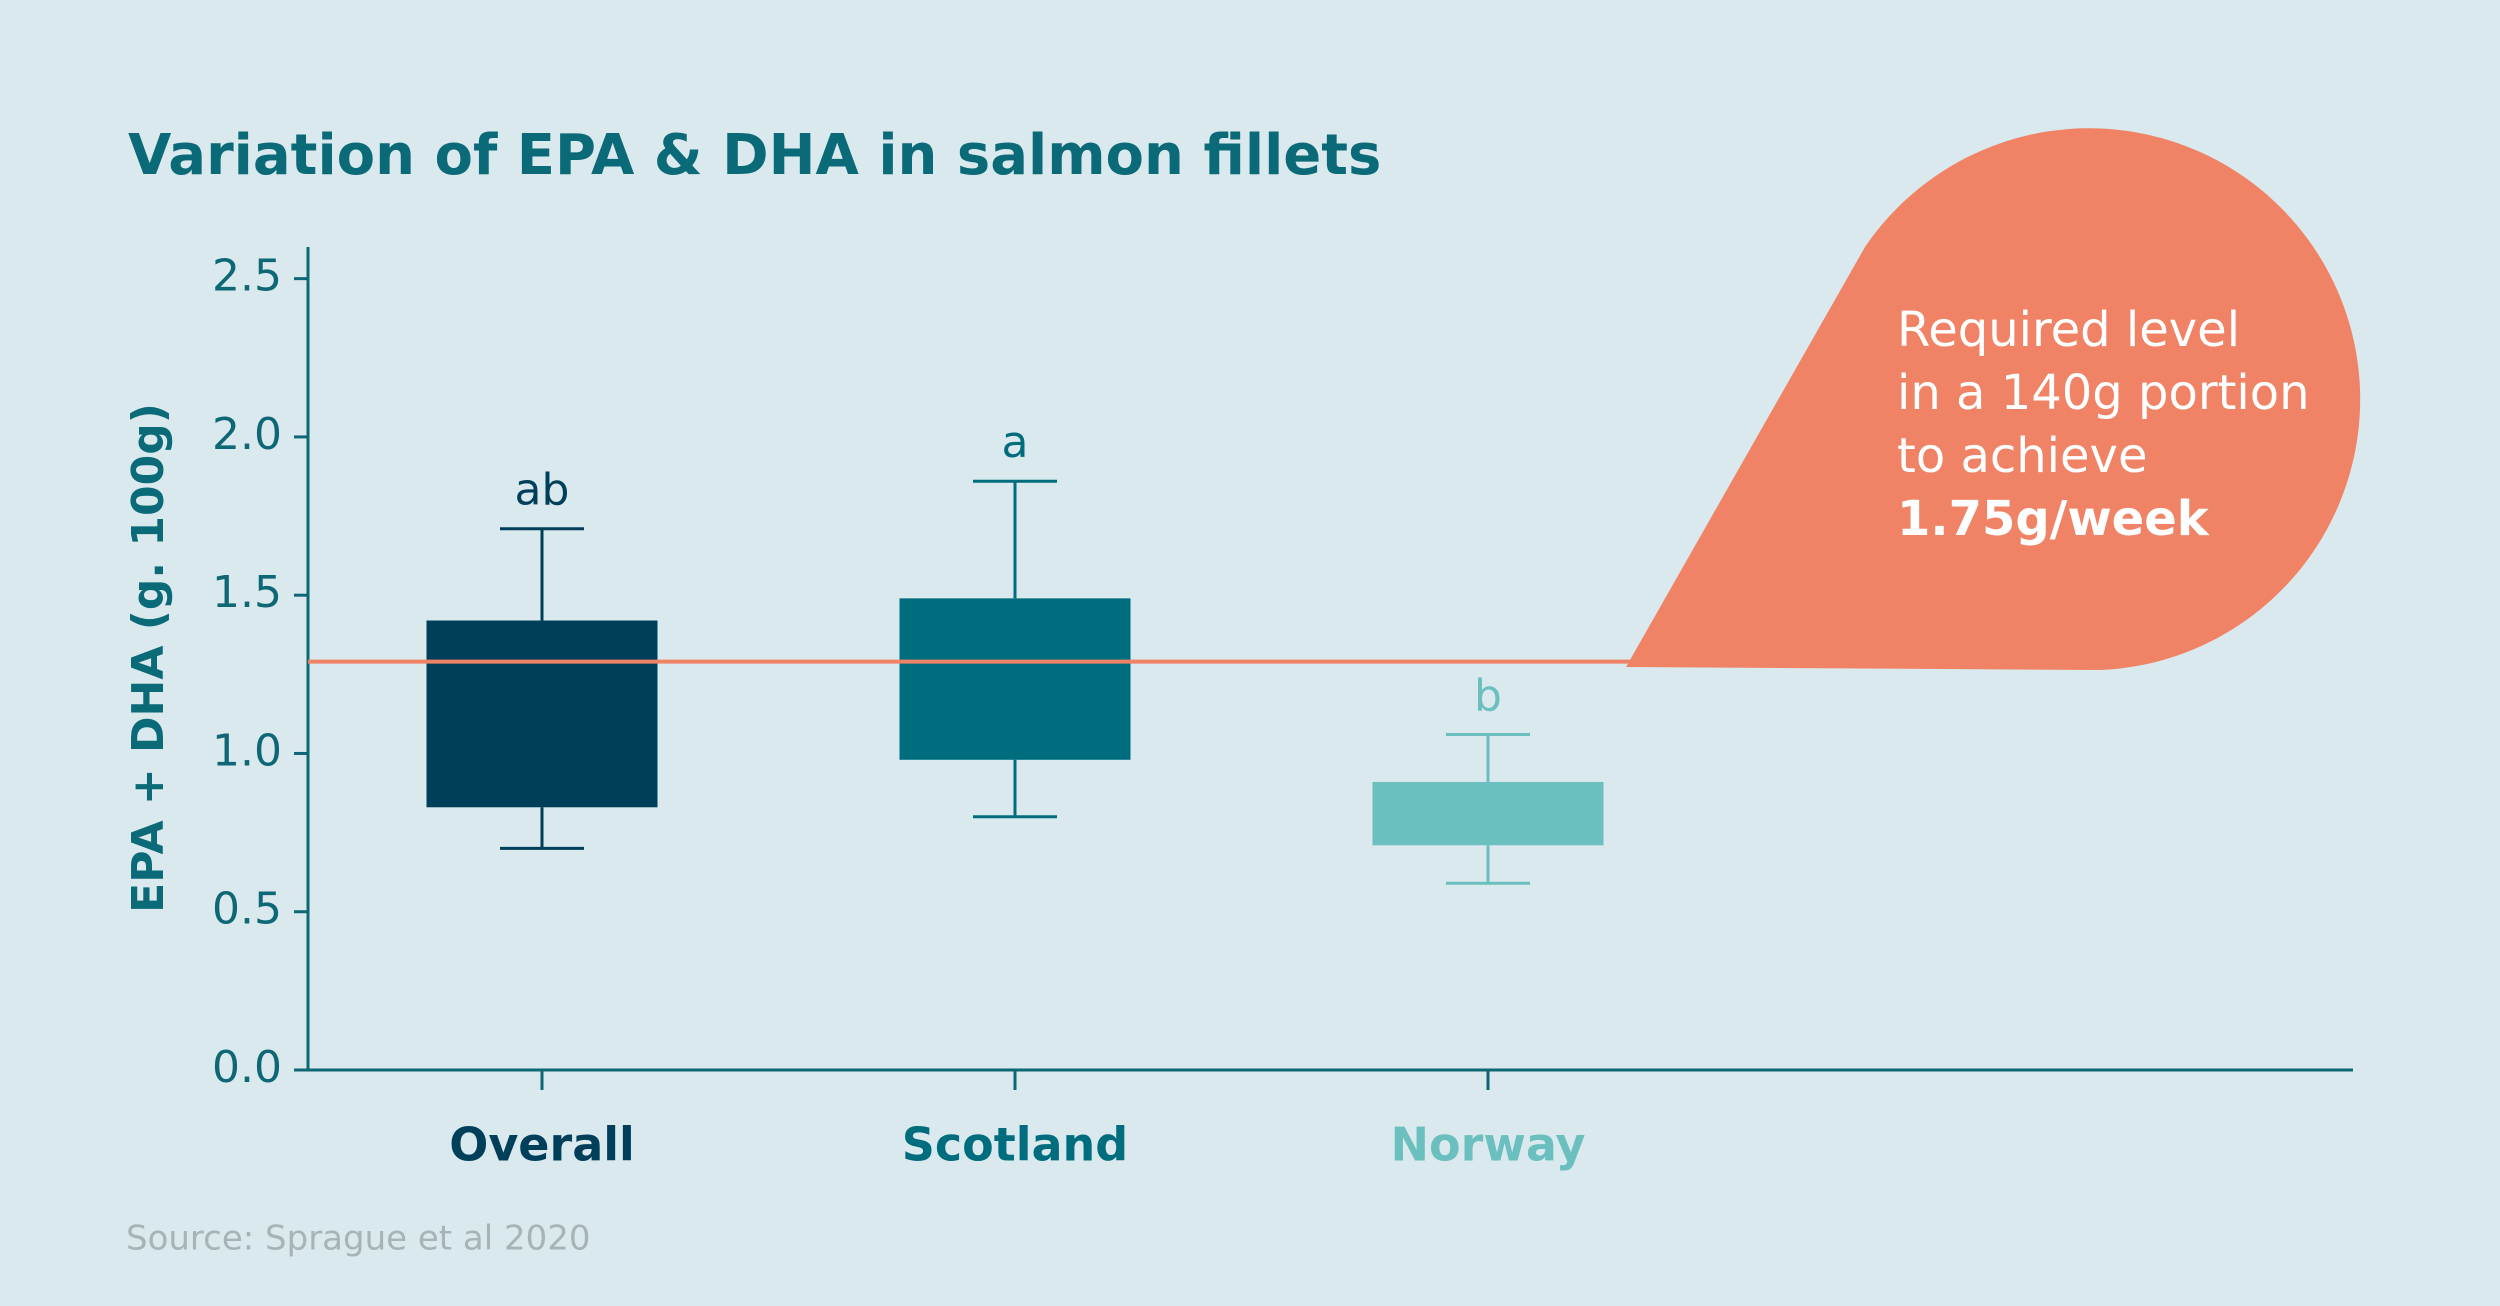  I want to click on x-tick-label: Norway, so click(1488, 1145).